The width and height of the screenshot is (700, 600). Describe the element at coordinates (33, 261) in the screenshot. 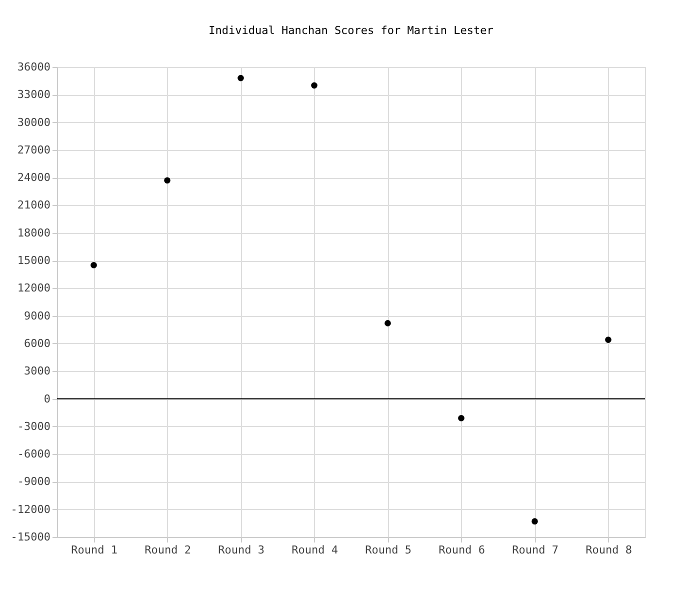

I see `y-tick-label: 15000` at that location.